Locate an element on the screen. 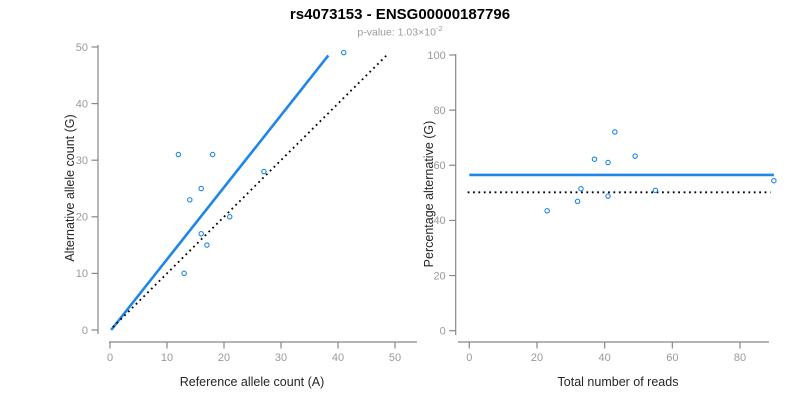 The image size is (800, 400). x-axis-title: Reference allele count (A) is located at coordinates (252, 382).